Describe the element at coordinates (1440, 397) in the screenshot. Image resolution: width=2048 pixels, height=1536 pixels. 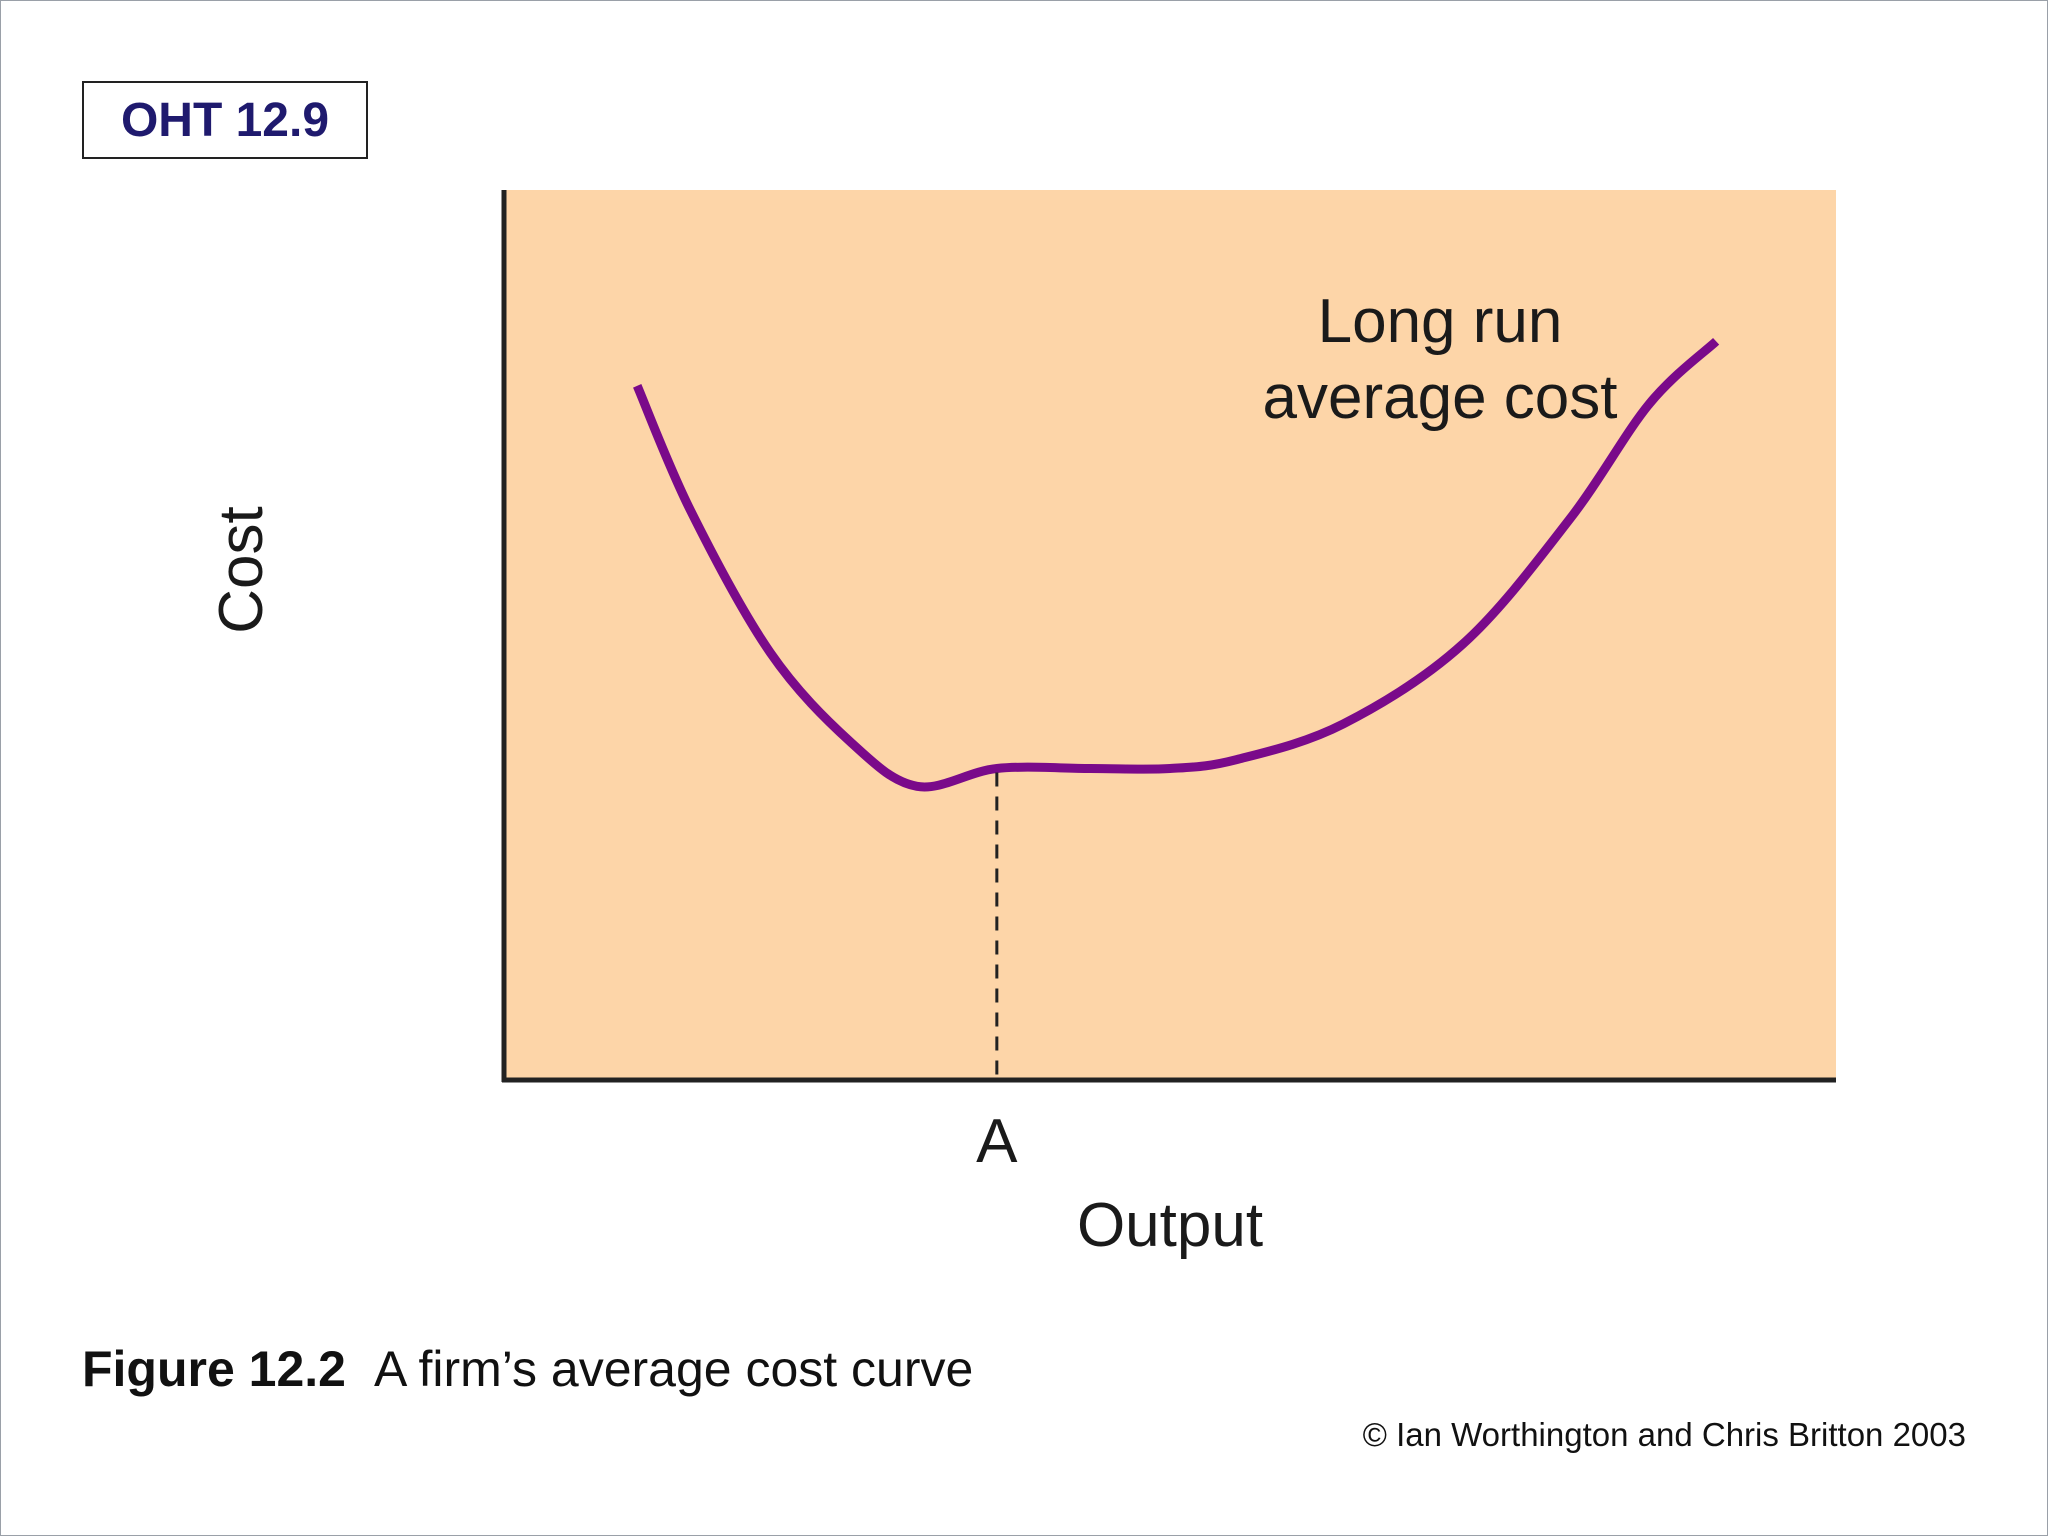
I see `curve-label-line-2: average cost` at that location.